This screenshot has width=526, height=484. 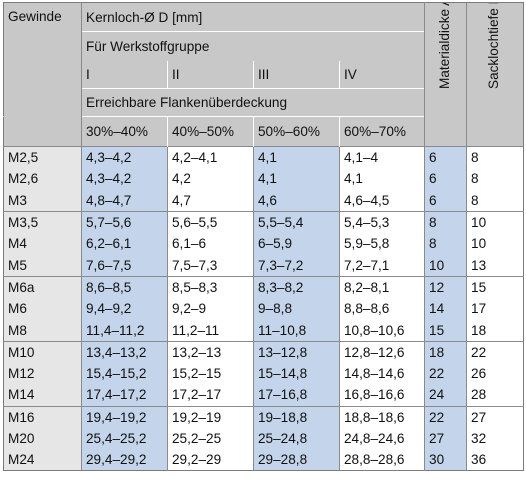 I want to click on core-hole-cell: 4,8–4,7, so click(x=124, y=200).